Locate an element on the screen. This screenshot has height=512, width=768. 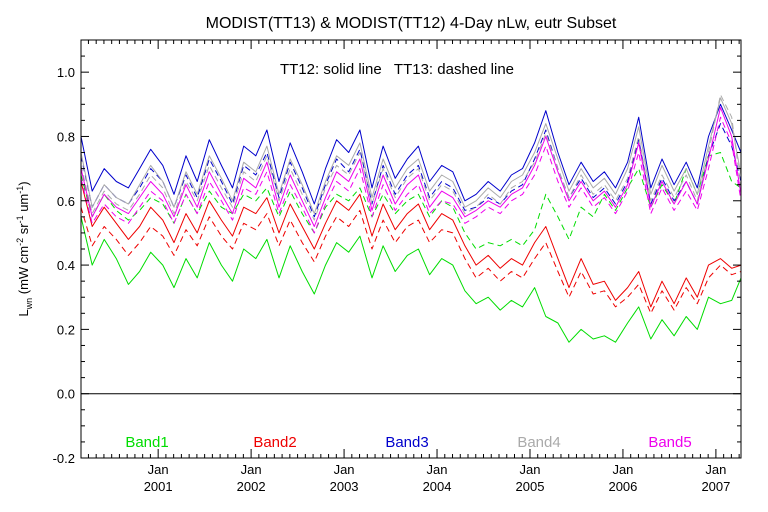
y-axis-label: Lwn (mW cm-2 sr-1 um-1) is located at coordinates (24, 248).